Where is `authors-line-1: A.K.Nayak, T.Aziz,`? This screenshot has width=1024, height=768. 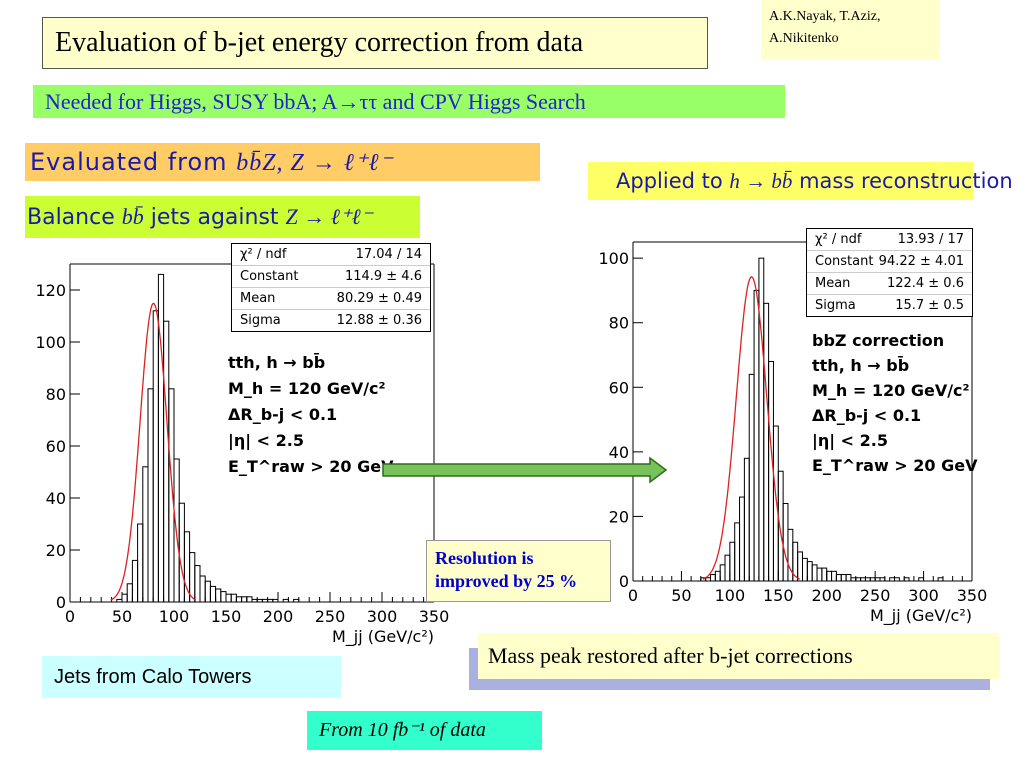 authors-line-1: A.K.Nayak, T.Aziz, is located at coordinates (825, 16).